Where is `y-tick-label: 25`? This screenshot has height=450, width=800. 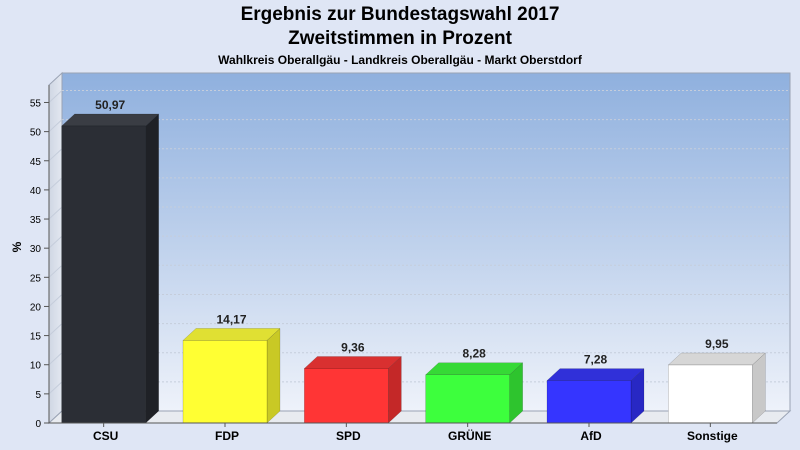
y-tick-label: 25 is located at coordinates (36, 278).